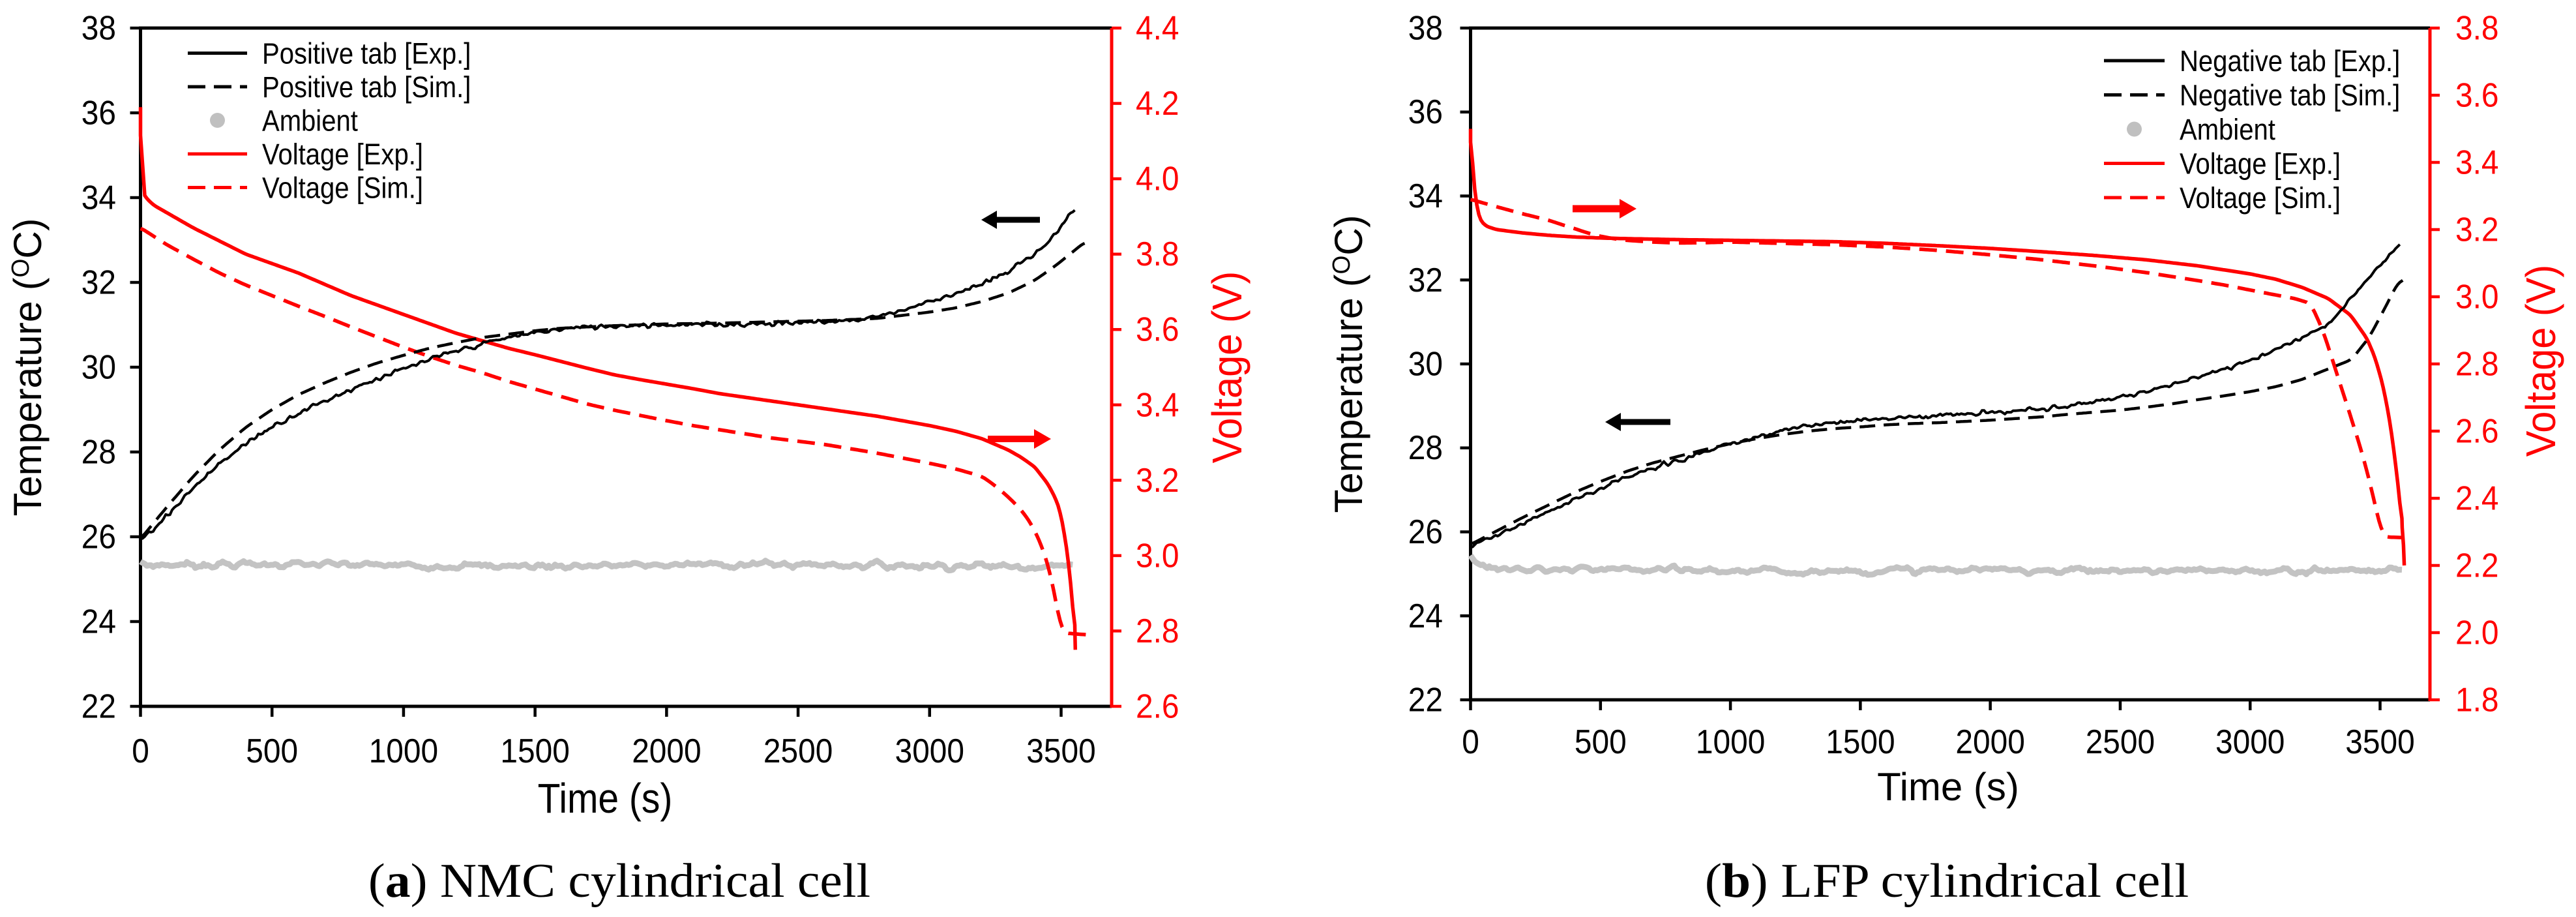 This screenshot has width=2576, height=917. Describe the element at coordinates (2290, 96) in the screenshot. I see `svg-text: Negative tab [Sim.]` at that location.